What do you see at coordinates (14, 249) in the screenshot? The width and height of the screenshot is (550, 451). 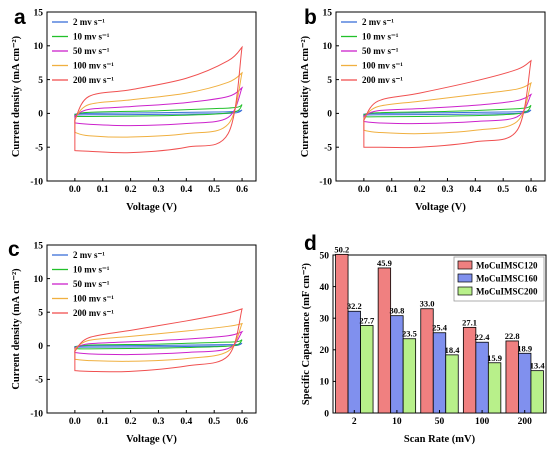 I see `panel-label: c` at bounding box center [14, 249].